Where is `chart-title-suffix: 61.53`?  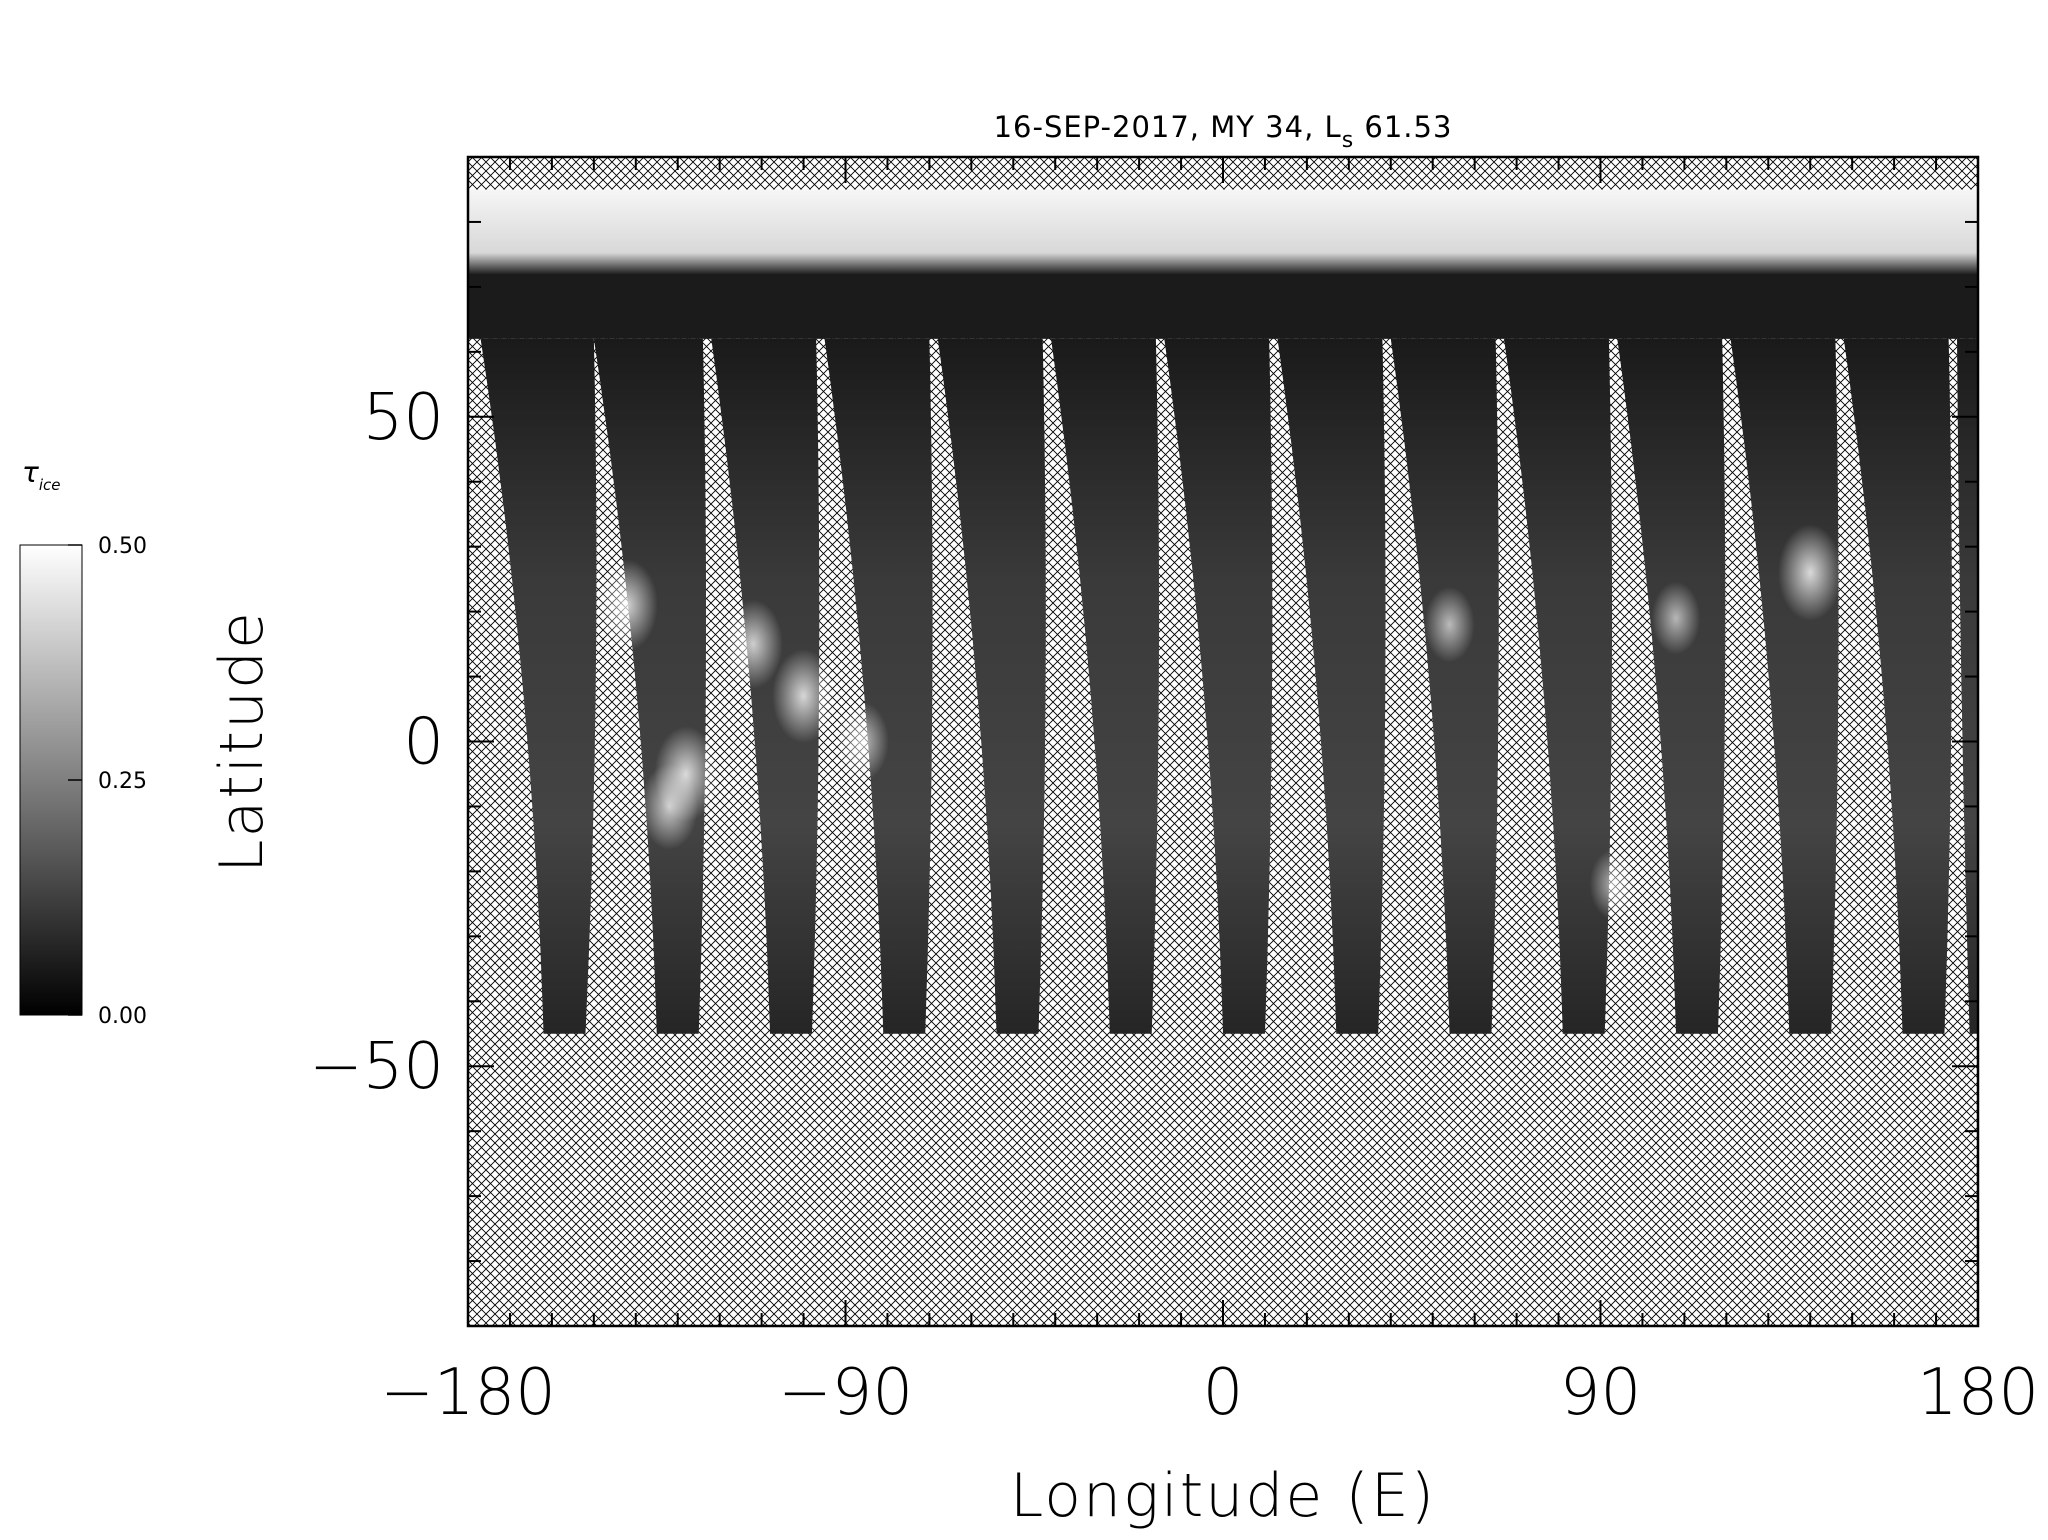
chart-title-suffix: 61.53 is located at coordinates (1403, 127).